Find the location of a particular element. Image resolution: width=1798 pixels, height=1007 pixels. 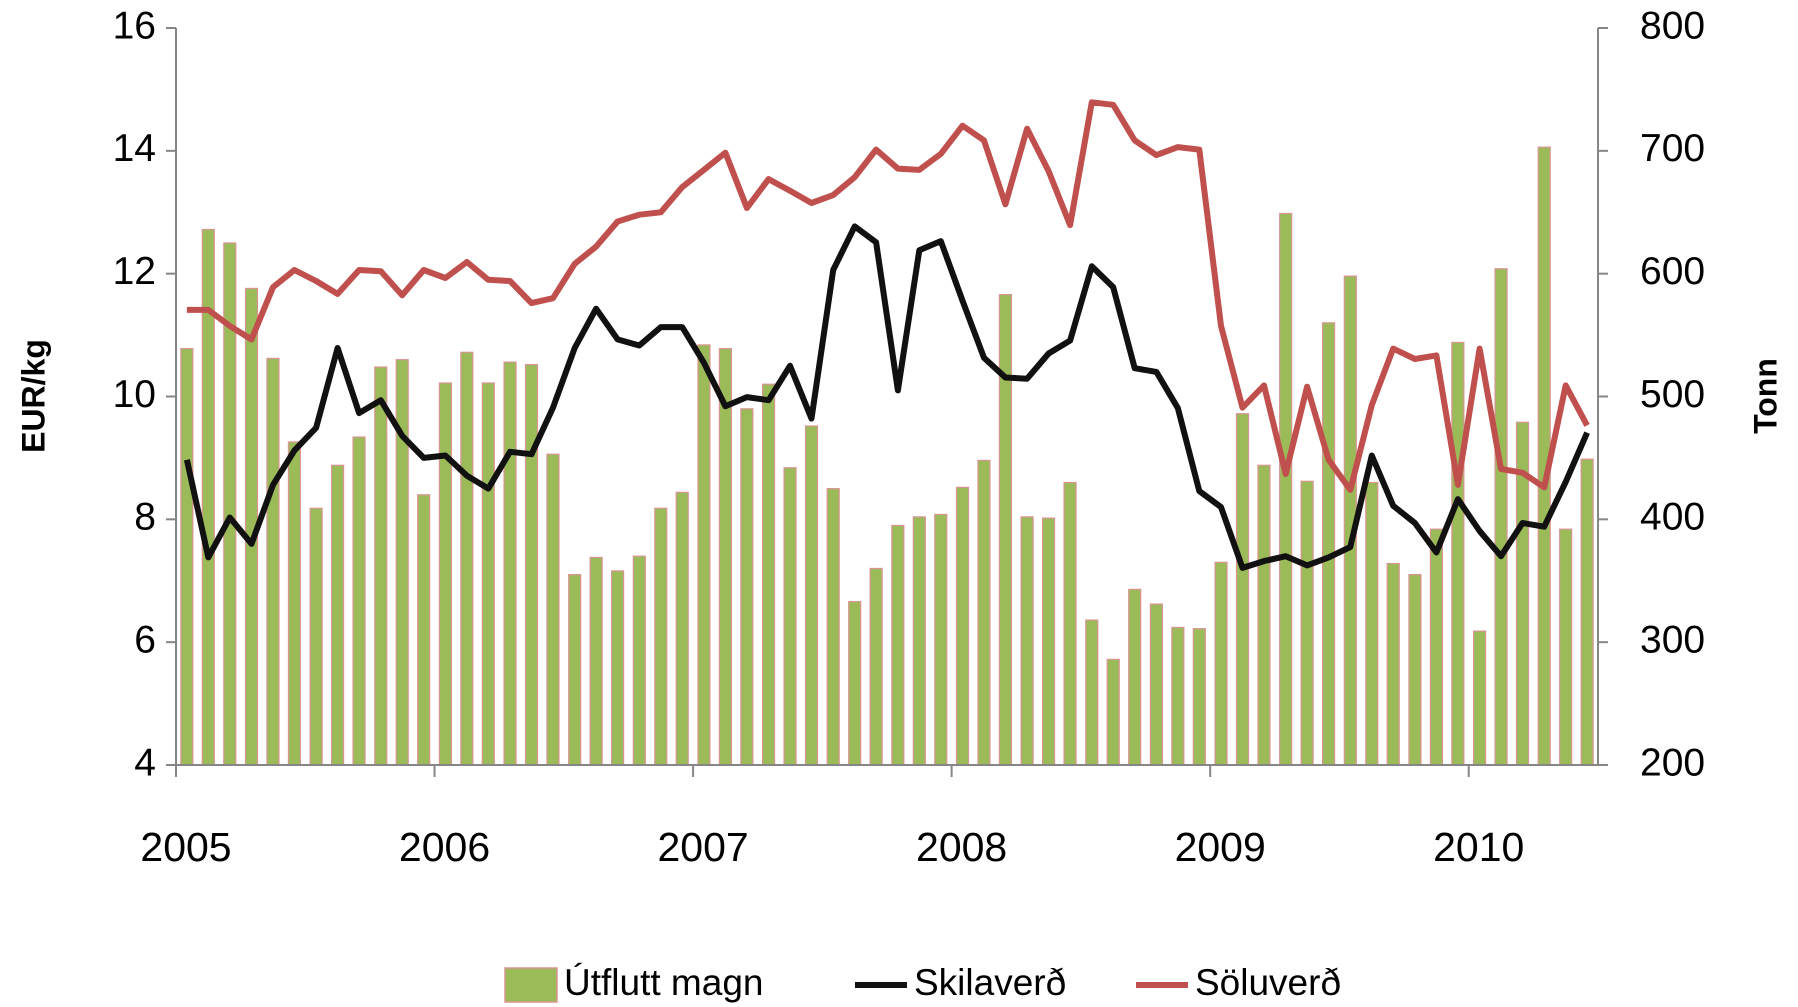

x-tick-label: 2005 is located at coordinates (185, 847).